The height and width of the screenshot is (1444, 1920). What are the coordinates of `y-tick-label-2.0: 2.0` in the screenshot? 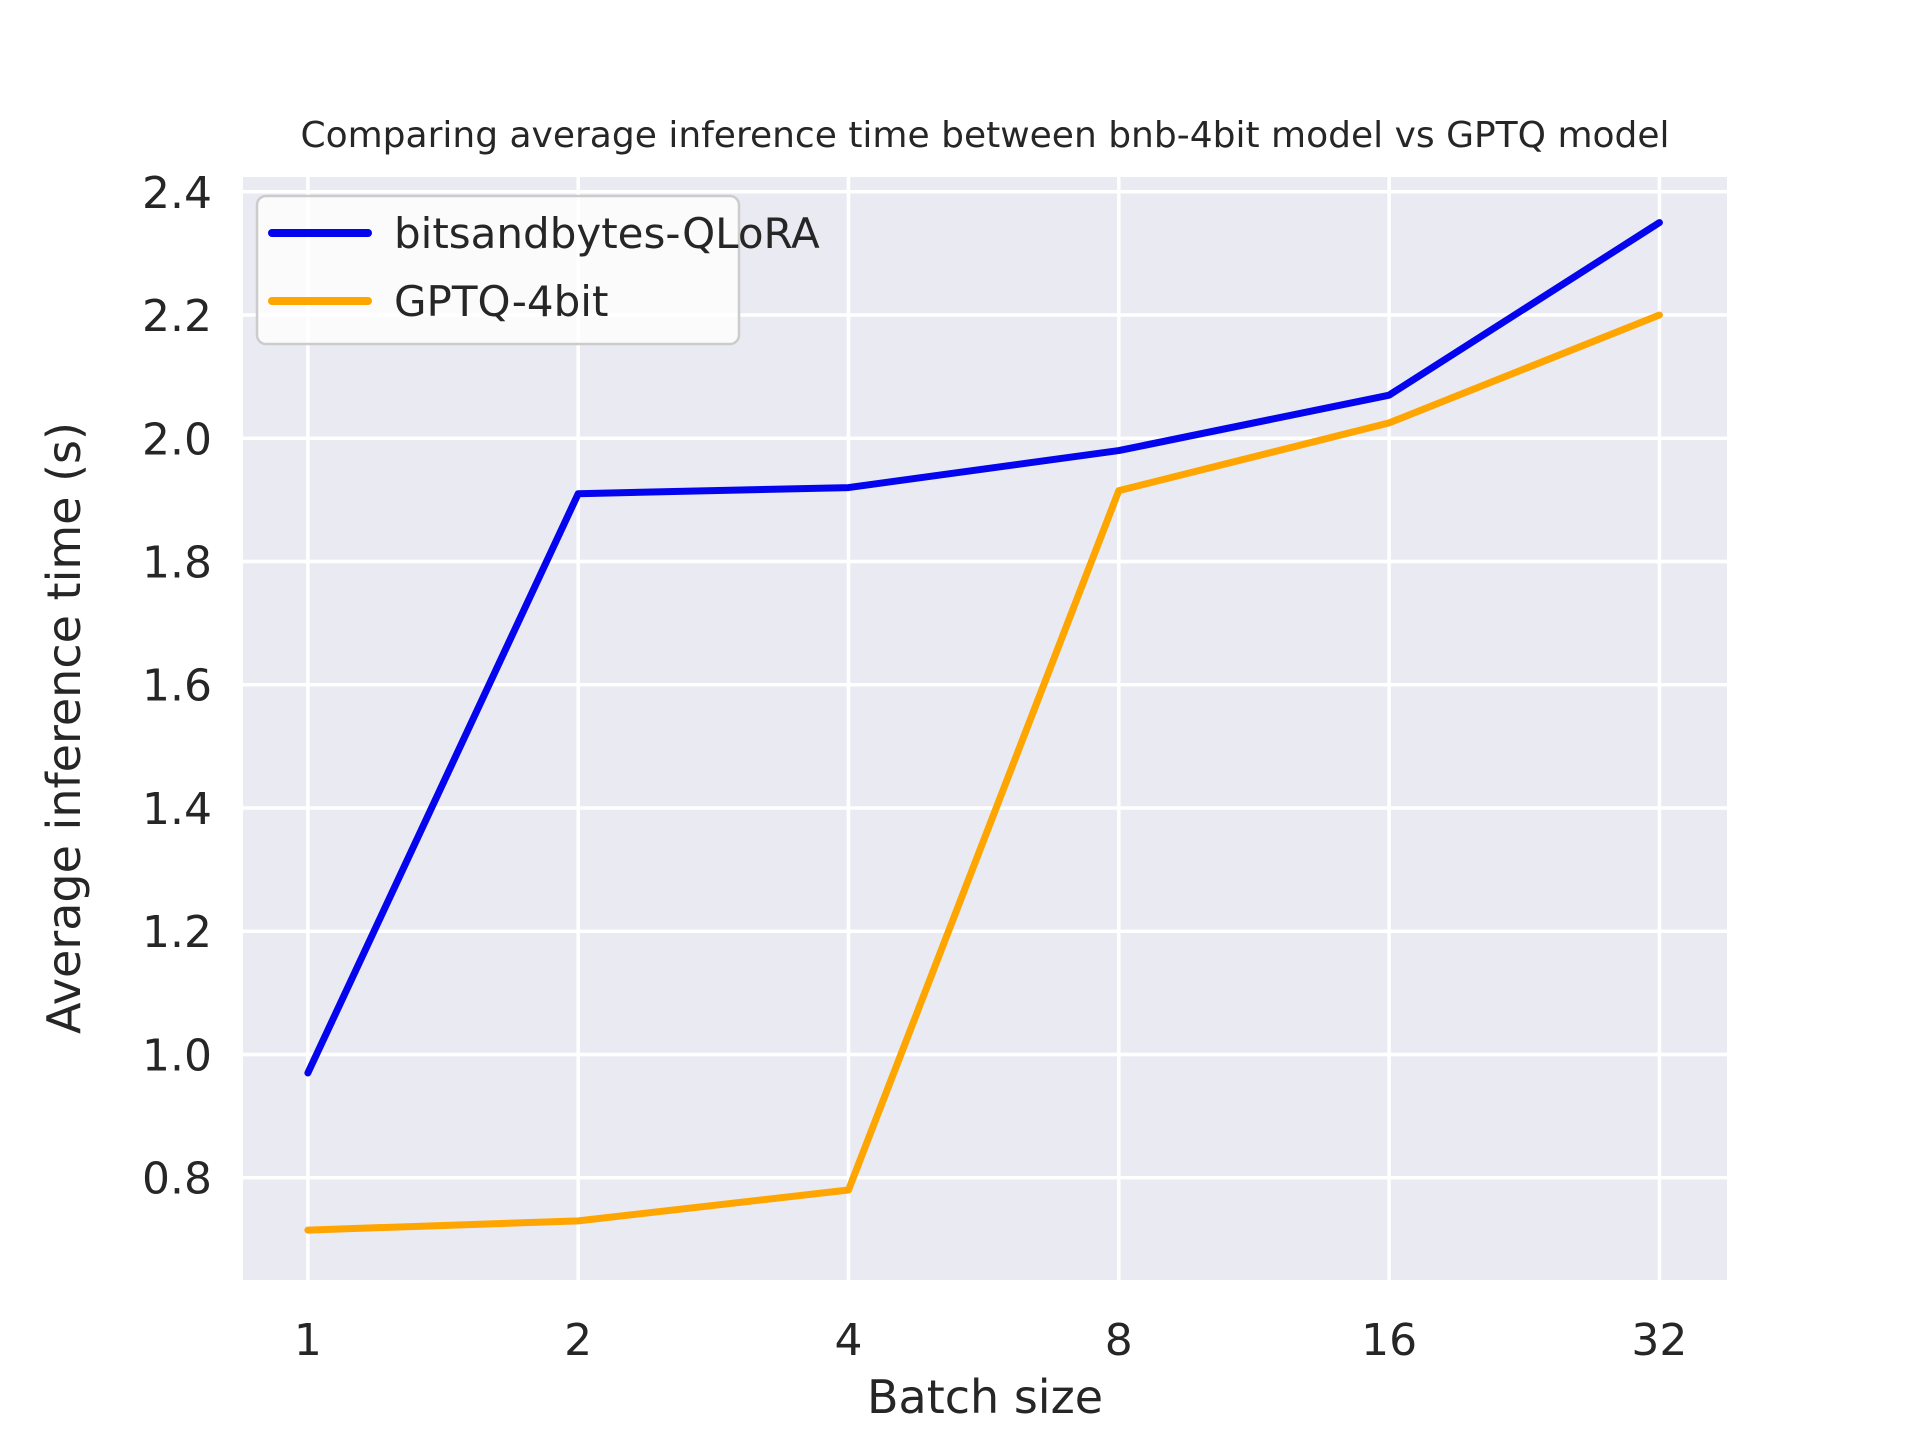 It's located at (177, 439).